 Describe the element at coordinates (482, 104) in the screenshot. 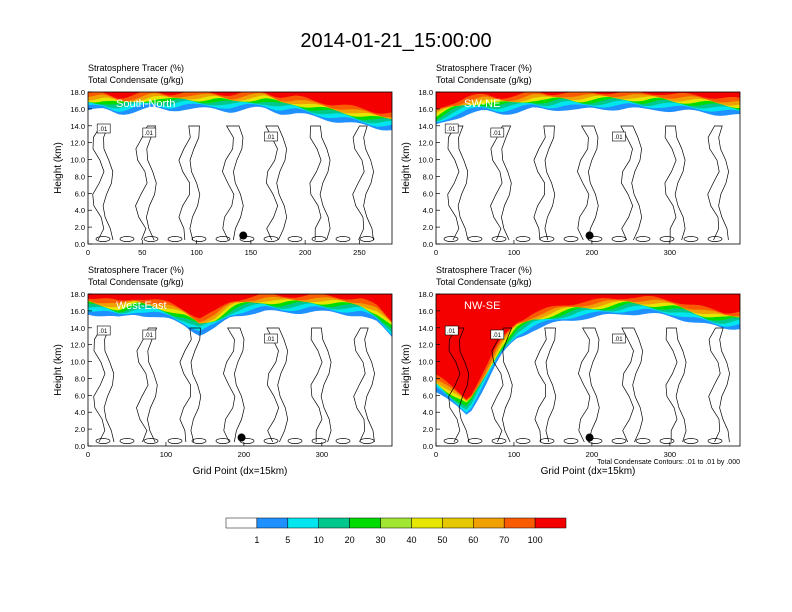

I see `panel-label: SW-NE` at that location.